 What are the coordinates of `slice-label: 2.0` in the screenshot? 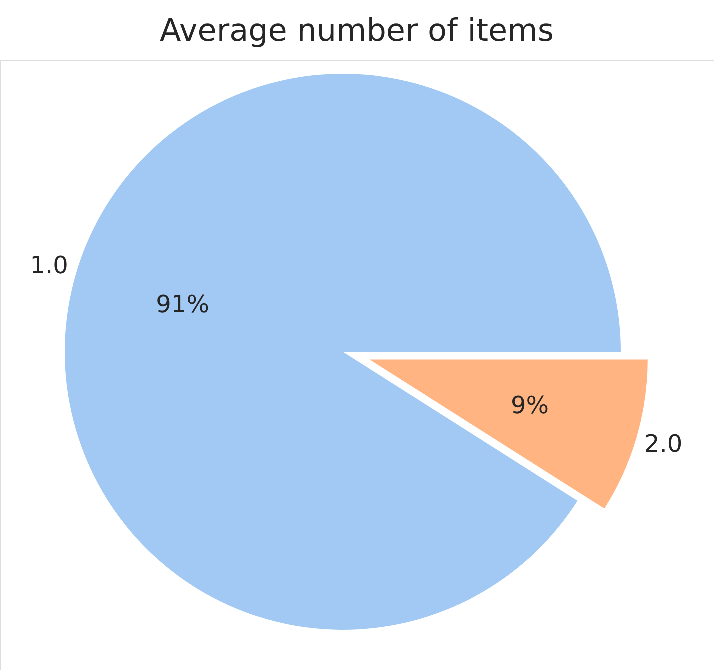 It's located at (663, 444).